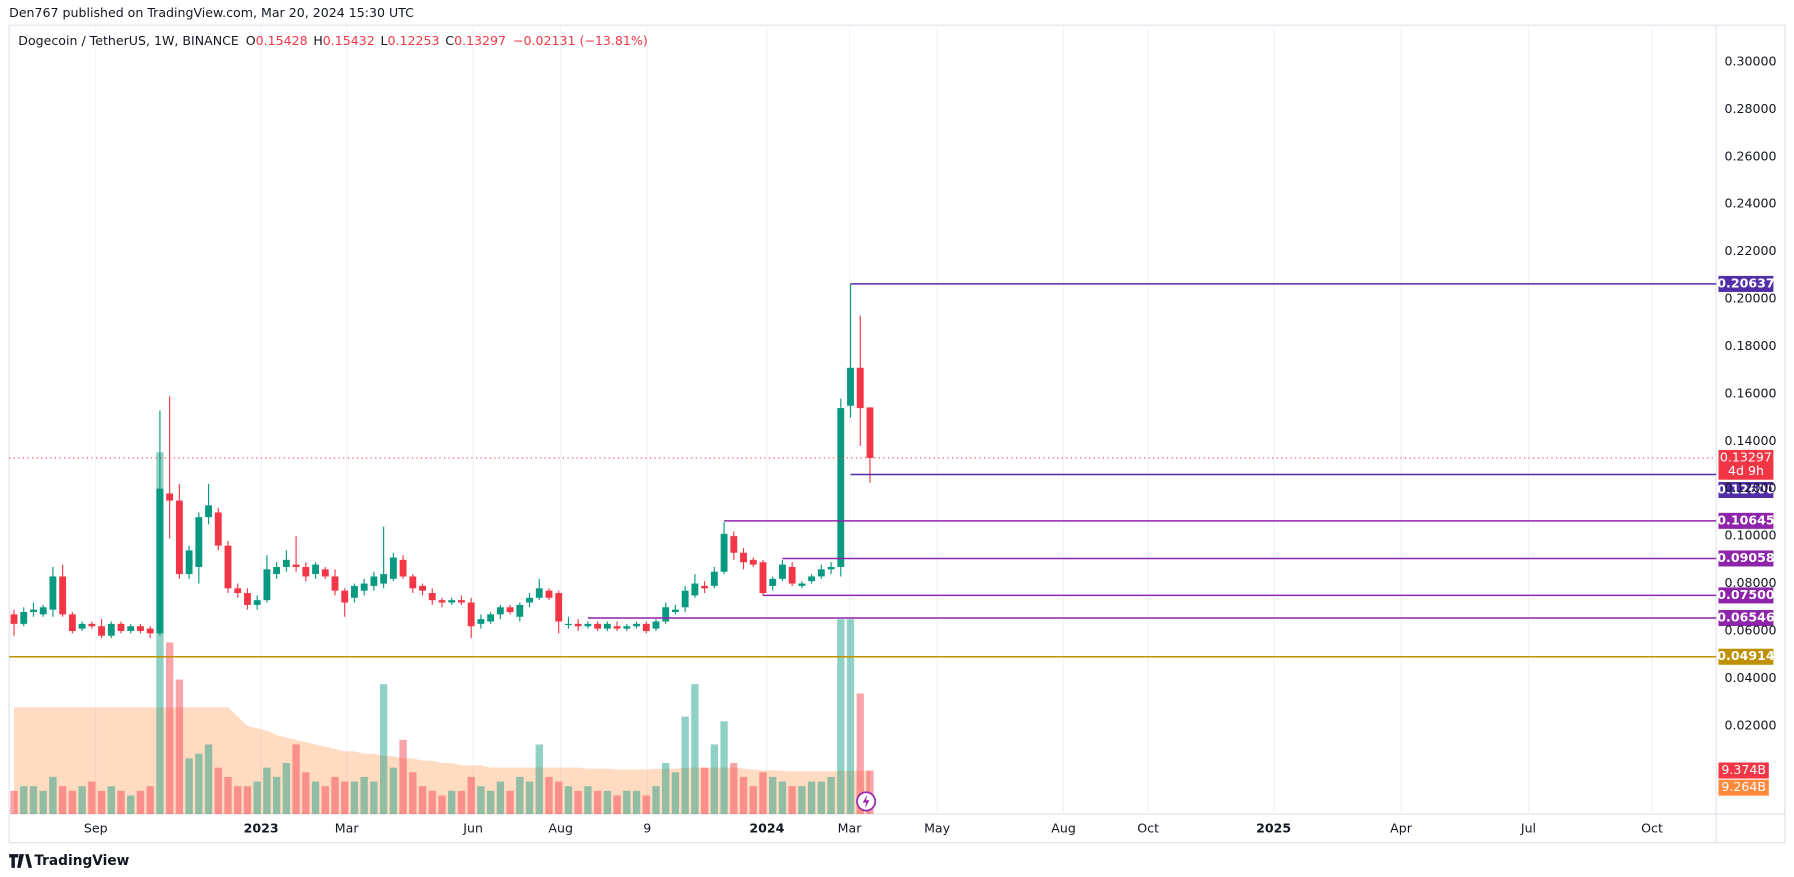 The width and height of the screenshot is (1794, 877). What do you see at coordinates (1746, 617) in the screenshot?
I see `level-label: 0.06546` at bounding box center [1746, 617].